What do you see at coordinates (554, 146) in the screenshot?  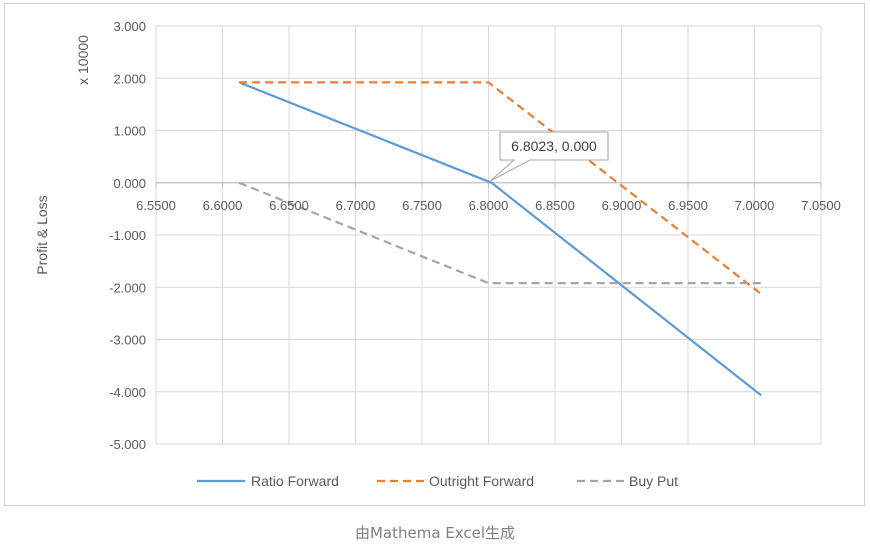 I see `data-callout-label: 6.8023, 0.000` at bounding box center [554, 146].